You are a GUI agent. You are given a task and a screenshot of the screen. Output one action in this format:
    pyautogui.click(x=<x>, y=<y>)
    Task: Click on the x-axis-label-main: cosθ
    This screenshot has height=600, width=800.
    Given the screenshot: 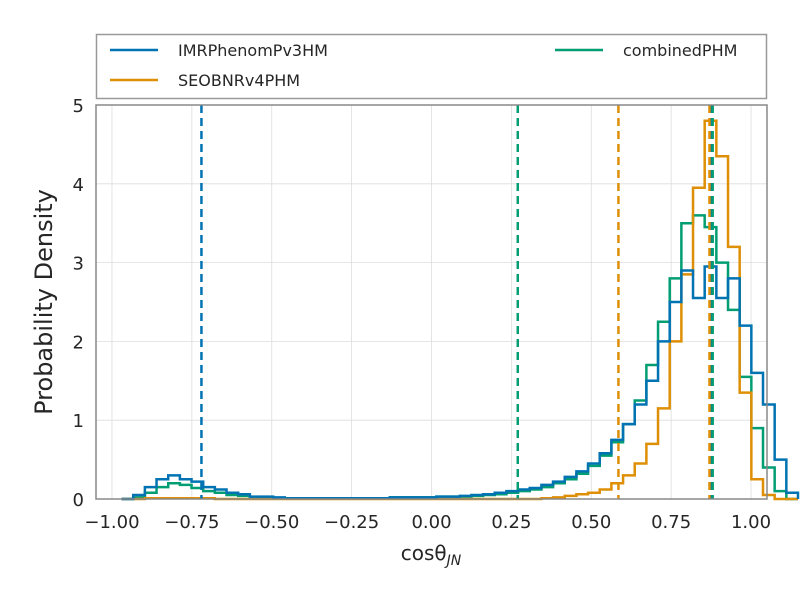 What is the action you would take?
    pyautogui.click(x=424, y=553)
    